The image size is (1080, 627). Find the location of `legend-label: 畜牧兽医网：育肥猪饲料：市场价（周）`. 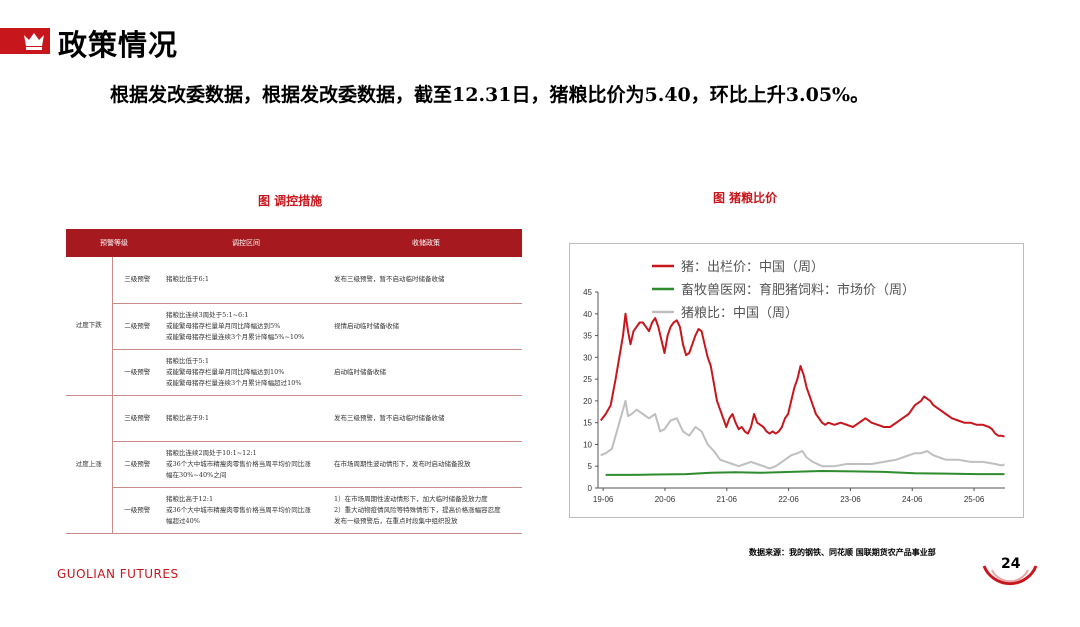

legend-label: 畜牧兽医网：育肥猪饲料：市场价（周） is located at coordinates (798, 290).